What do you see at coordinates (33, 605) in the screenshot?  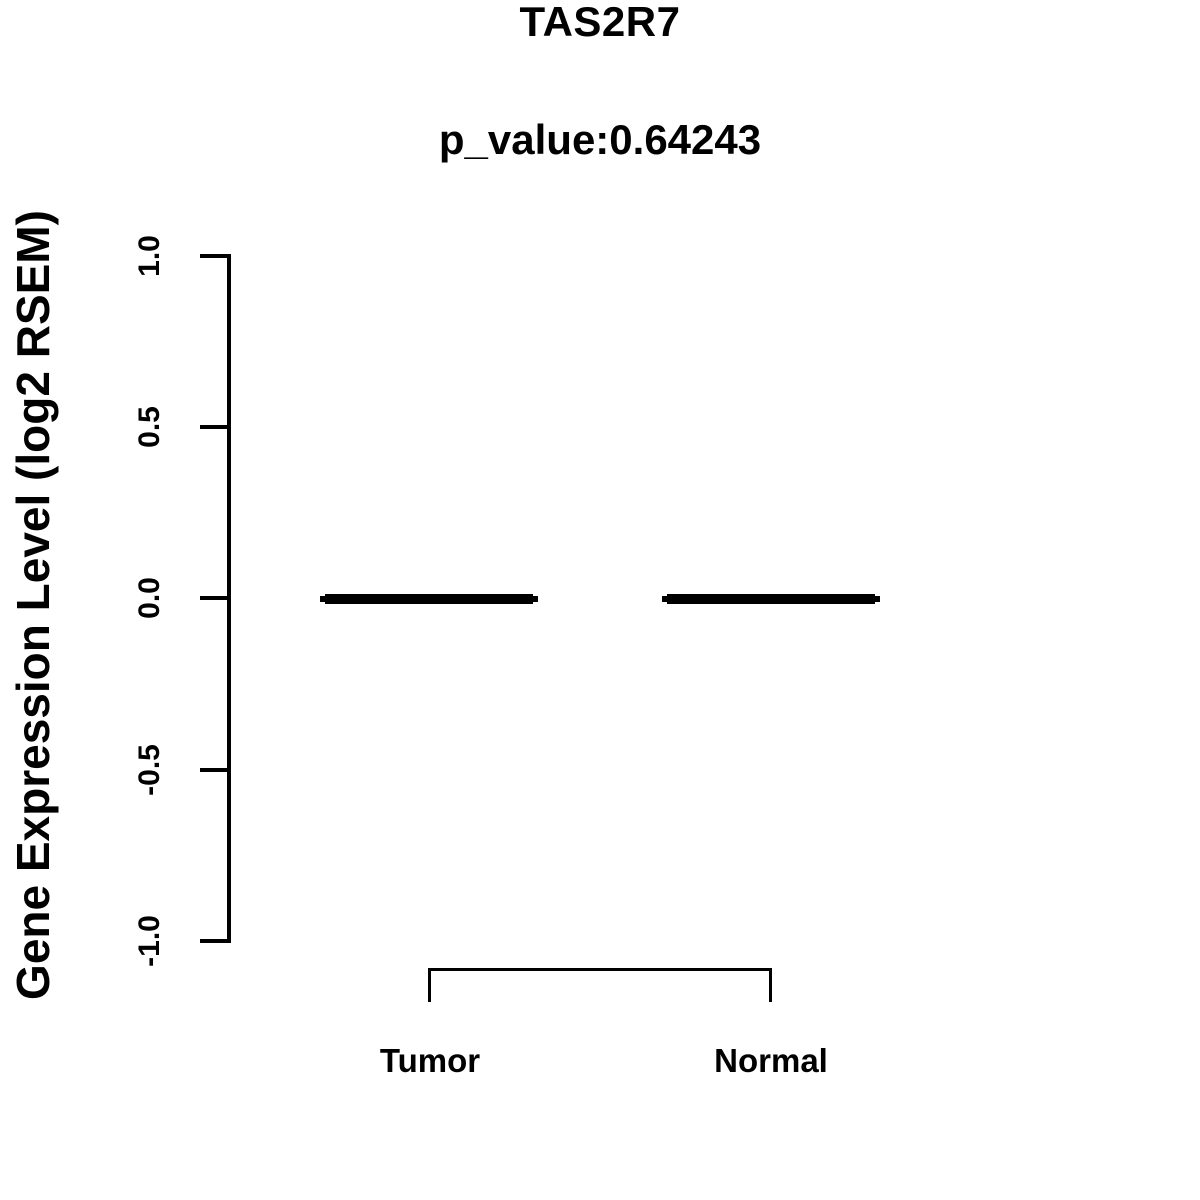 I see `y-axis-label: Gene Expression Level (log2 RSEM)` at bounding box center [33, 605].